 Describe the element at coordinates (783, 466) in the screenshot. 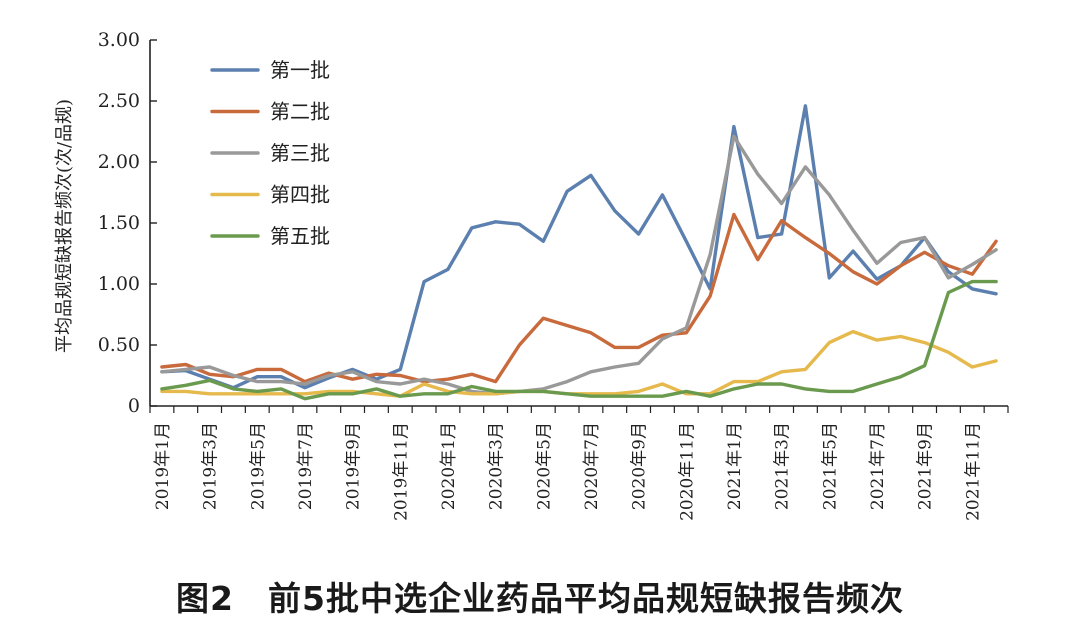

I see `x-tick-label: 2021年3月` at that location.